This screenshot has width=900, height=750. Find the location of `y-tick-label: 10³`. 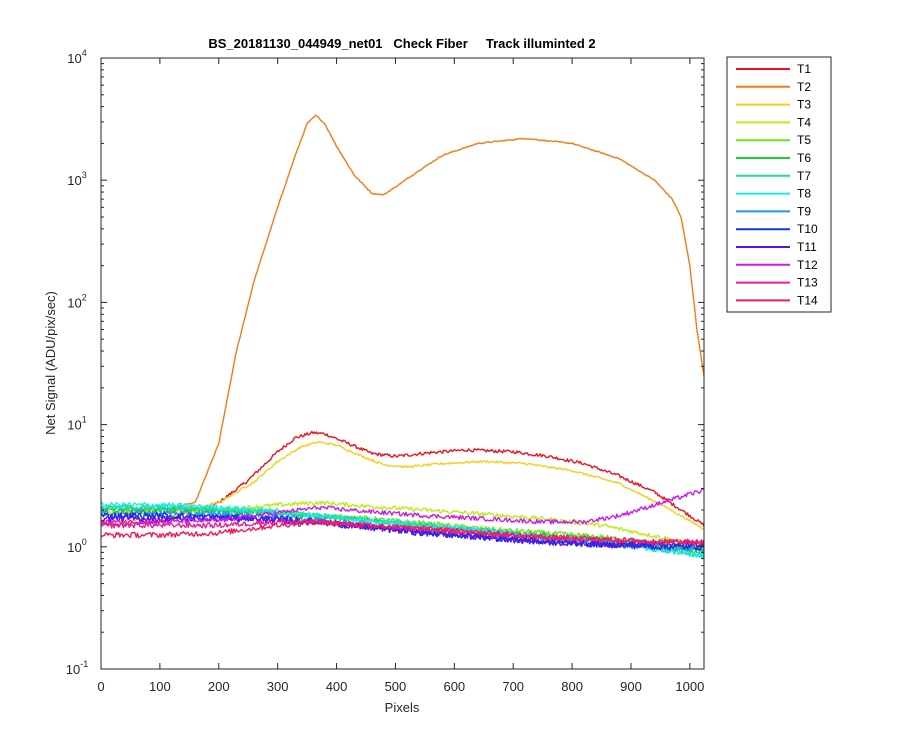

y-tick-label: 10³ is located at coordinates (76, 179).